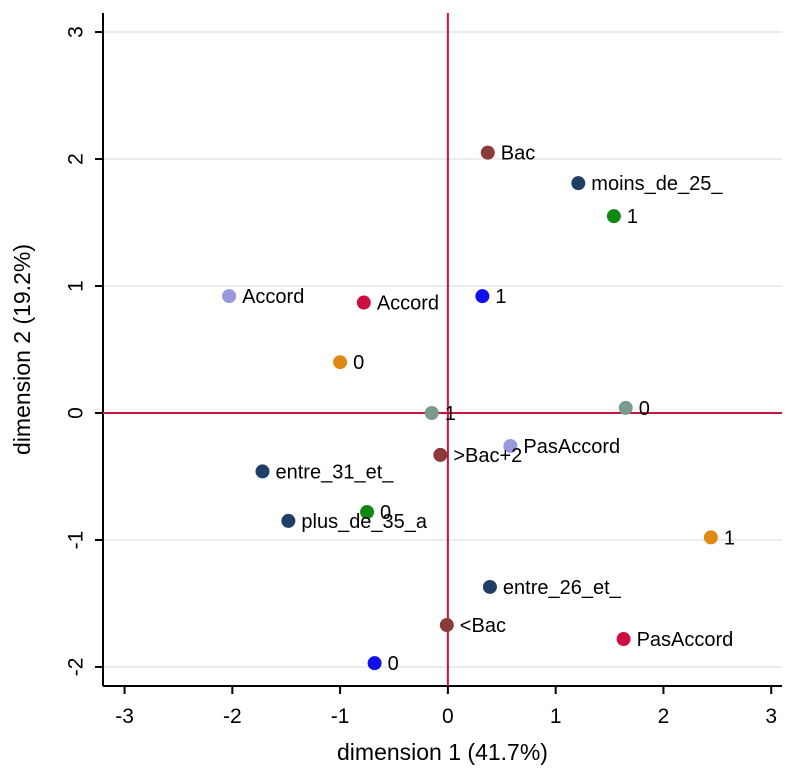 Image resolution: width=785 pixels, height=771 pixels. Describe the element at coordinates (124, 716) in the screenshot. I see `x-tick-label: -3` at that location.